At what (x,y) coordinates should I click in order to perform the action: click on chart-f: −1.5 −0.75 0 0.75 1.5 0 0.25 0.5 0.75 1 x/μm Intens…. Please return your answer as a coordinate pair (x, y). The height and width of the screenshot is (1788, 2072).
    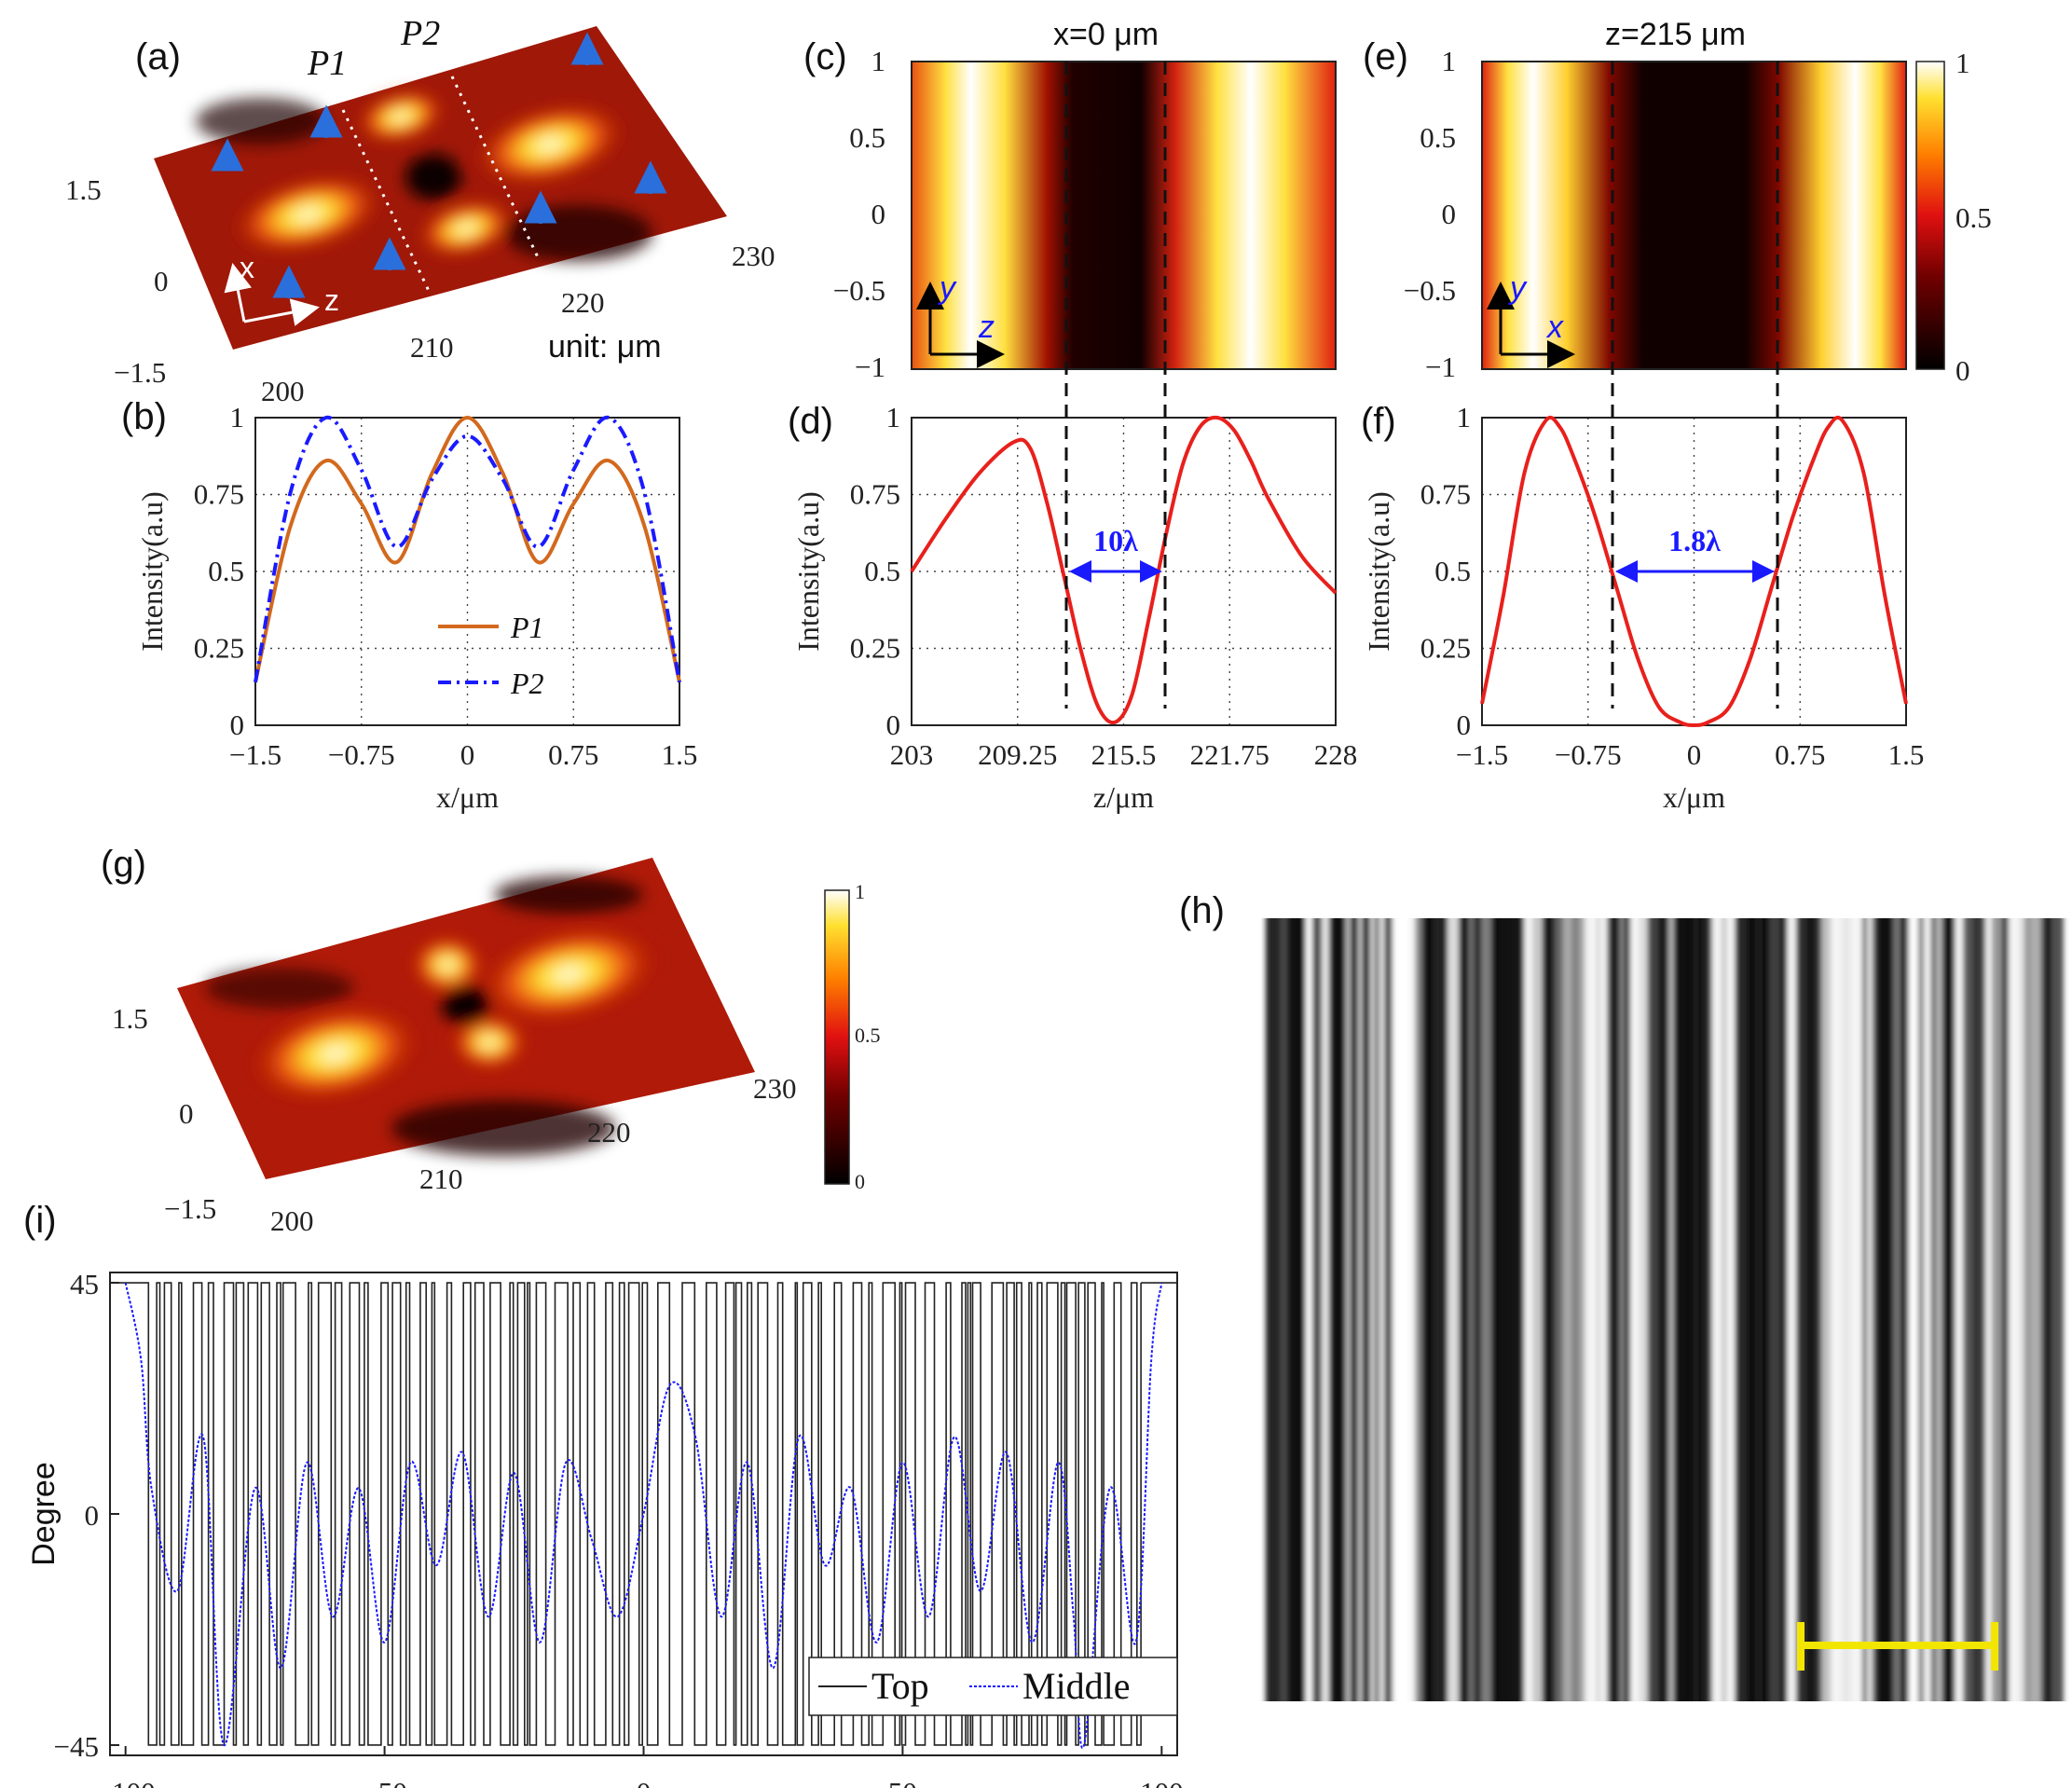
    Looking at the image, I should click on (1643, 607).